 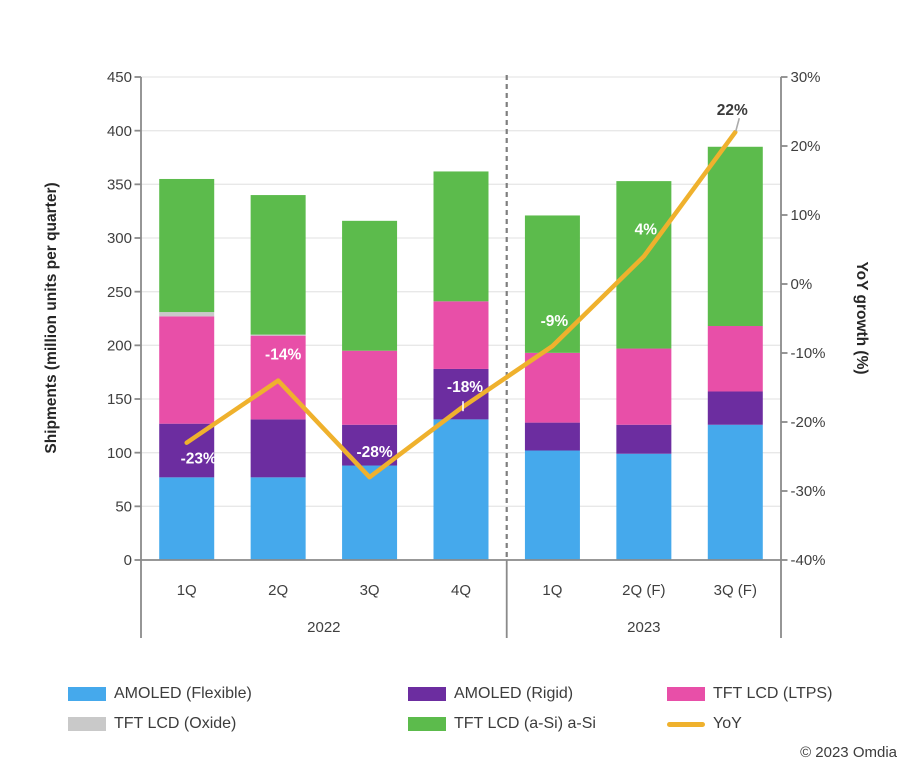 I want to click on legend-label: AMOLED (Flexible), so click(x=183, y=693).